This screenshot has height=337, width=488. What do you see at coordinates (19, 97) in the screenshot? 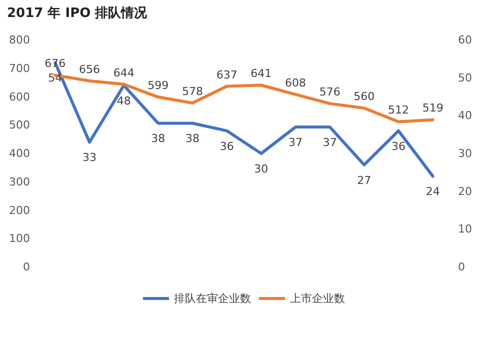
I see `y-tick-label: 600` at bounding box center [19, 97].